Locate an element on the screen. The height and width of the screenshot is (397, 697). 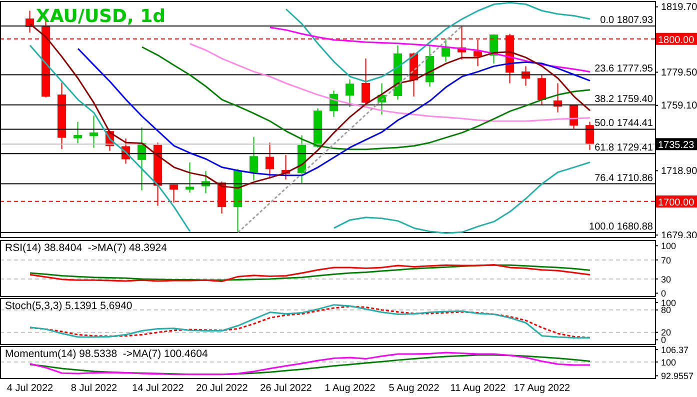
x-tick-label: 5 Aug 2022 is located at coordinates (414, 388).